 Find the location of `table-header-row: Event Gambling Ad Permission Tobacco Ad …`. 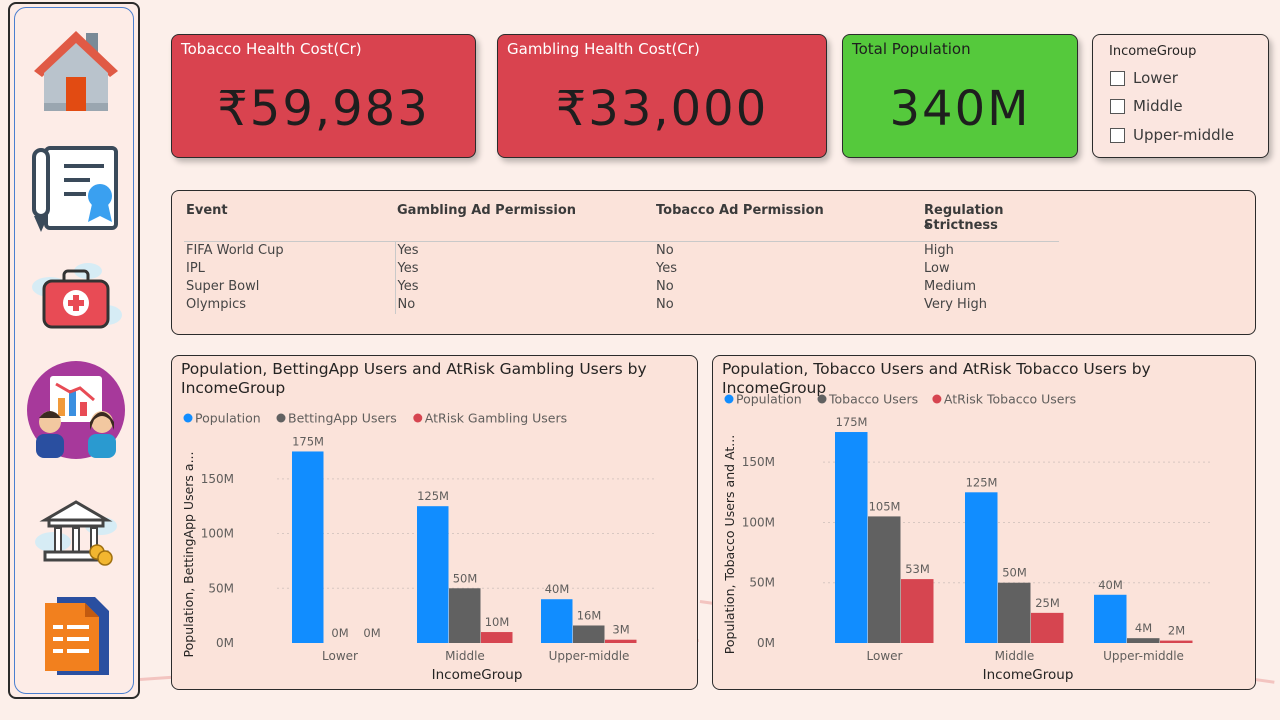

table-header-row: Event Gambling Ad Permission Tobacco Ad … is located at coordinates (621, 221).